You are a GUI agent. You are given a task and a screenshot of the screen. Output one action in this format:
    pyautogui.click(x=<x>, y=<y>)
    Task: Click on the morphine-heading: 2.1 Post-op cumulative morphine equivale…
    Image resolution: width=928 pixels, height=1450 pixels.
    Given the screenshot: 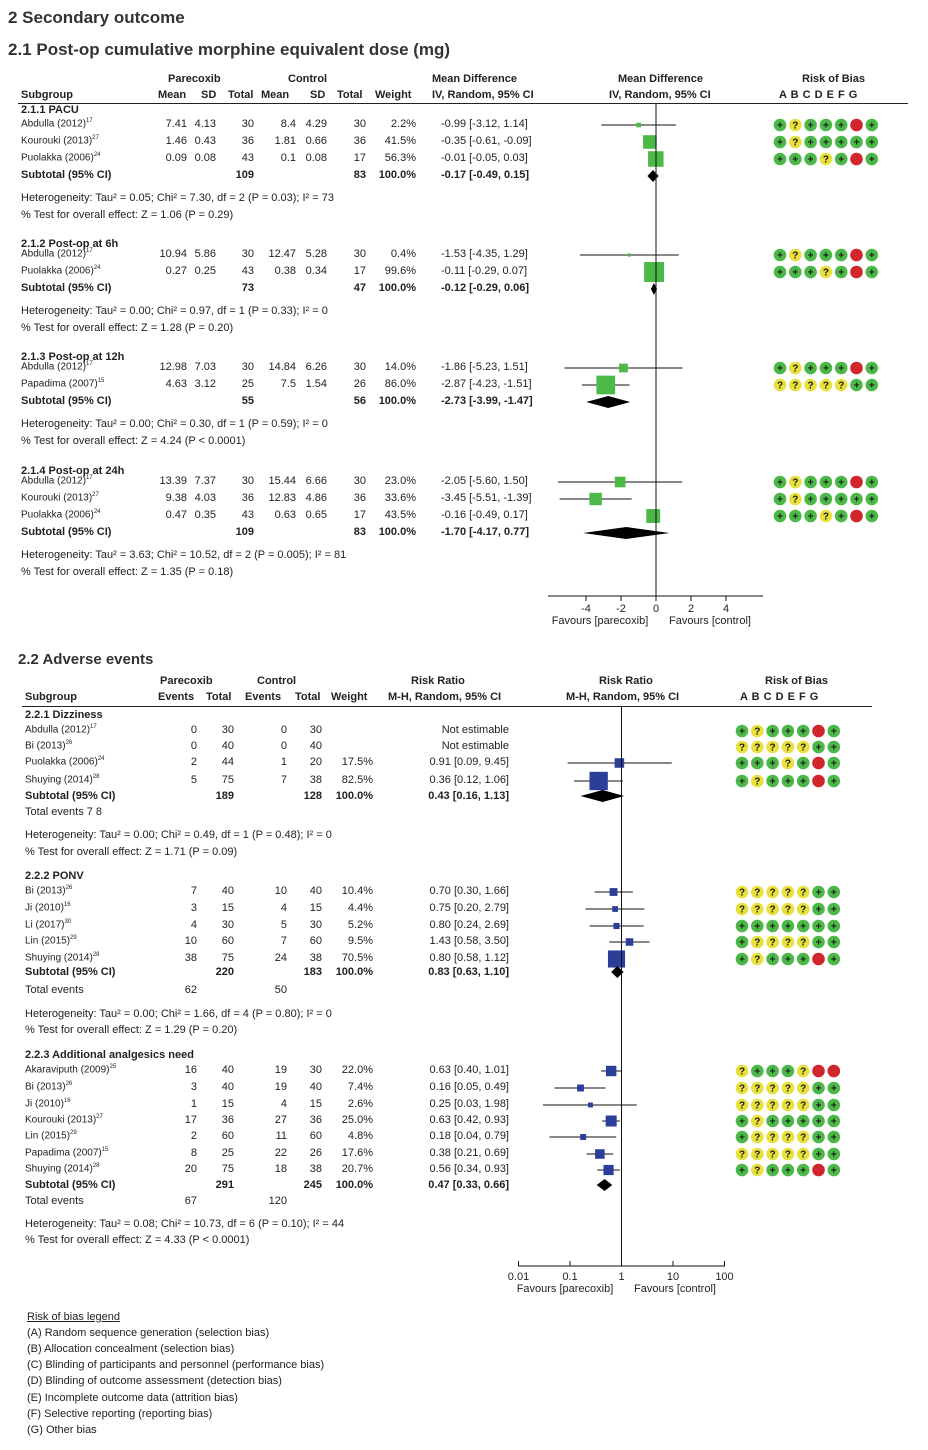 What is the action you would take?
    pyautogui.click(x=229, y=49)
    